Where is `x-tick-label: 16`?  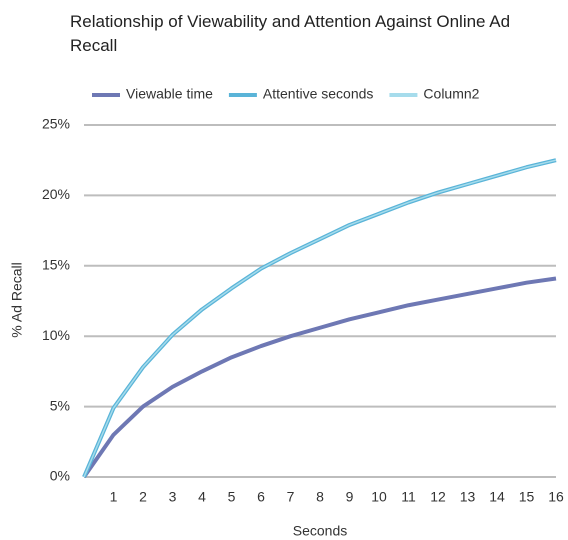
x-tick-label: 16 is located at coordinates (556, 497).